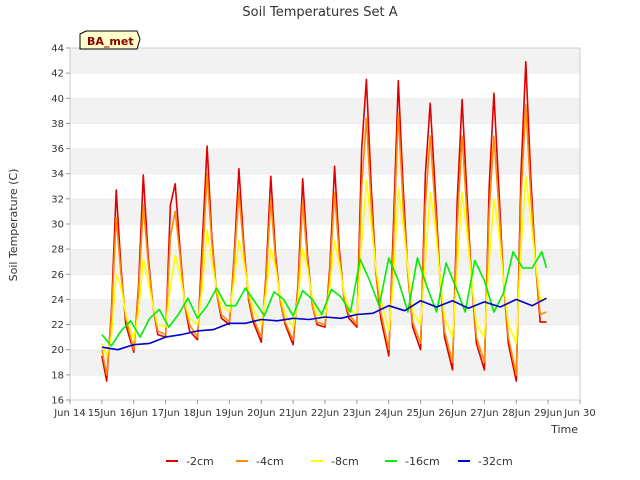  I want to click on y-tick-label: 20, so click(57, 350).